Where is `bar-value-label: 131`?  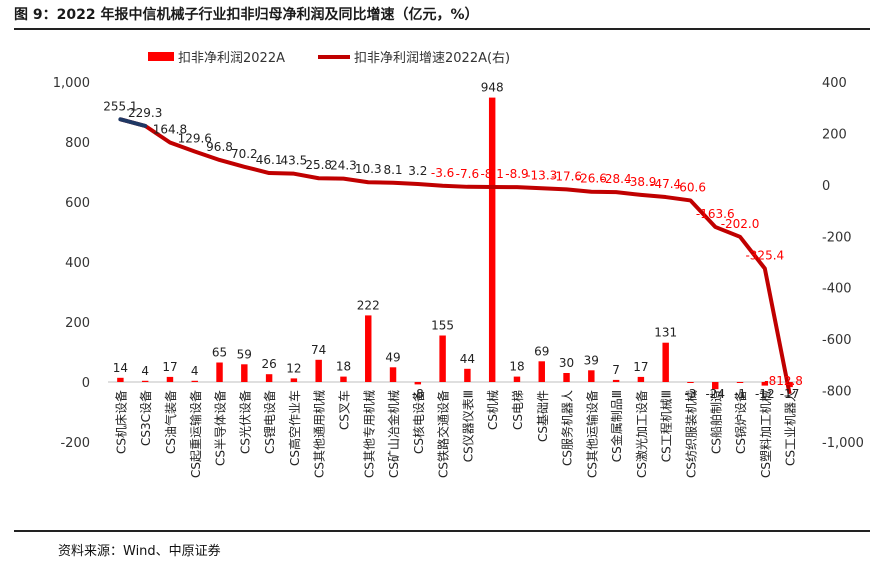
bar-value-label: 131 is located at coordinates (665, 333).